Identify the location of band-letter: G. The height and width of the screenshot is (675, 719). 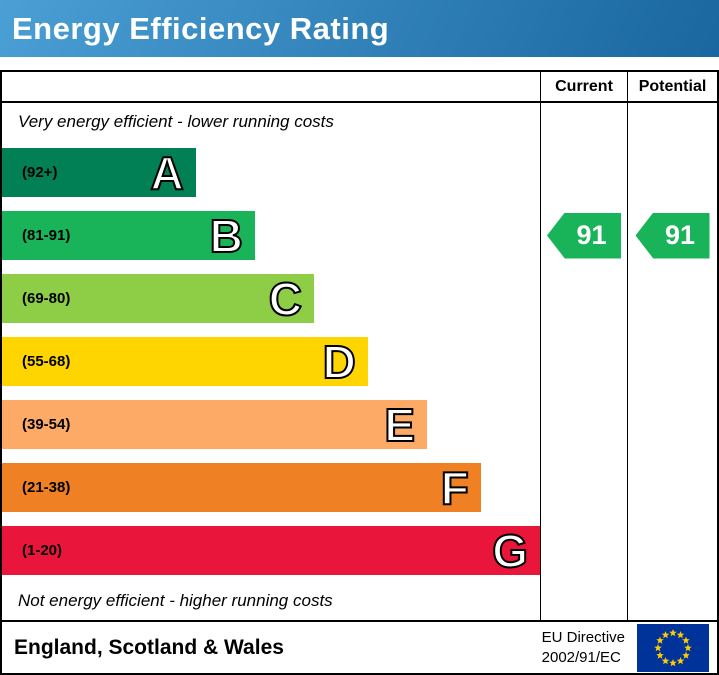
(510, 550).